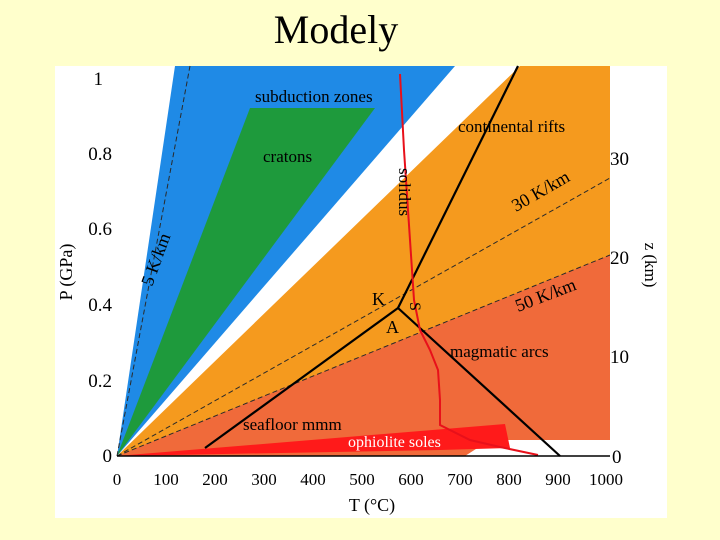 Image resolution: width=720 pixels, height=540 pixels. What do you see at coordinates (606, 479) in the screenshot?
I see `x-tick: 1000` at bounding box center [606, 479].